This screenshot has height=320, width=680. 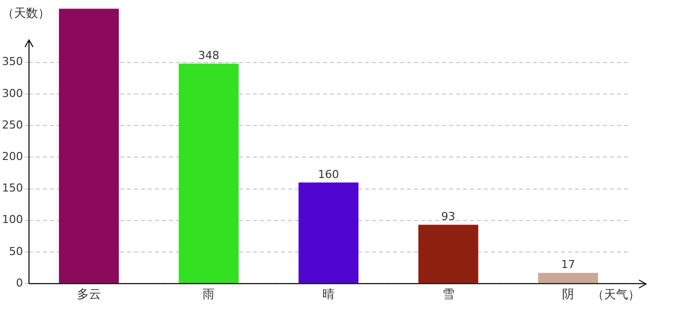 I want to click on x-tick-label: 雨, so click(x=208, y=293).